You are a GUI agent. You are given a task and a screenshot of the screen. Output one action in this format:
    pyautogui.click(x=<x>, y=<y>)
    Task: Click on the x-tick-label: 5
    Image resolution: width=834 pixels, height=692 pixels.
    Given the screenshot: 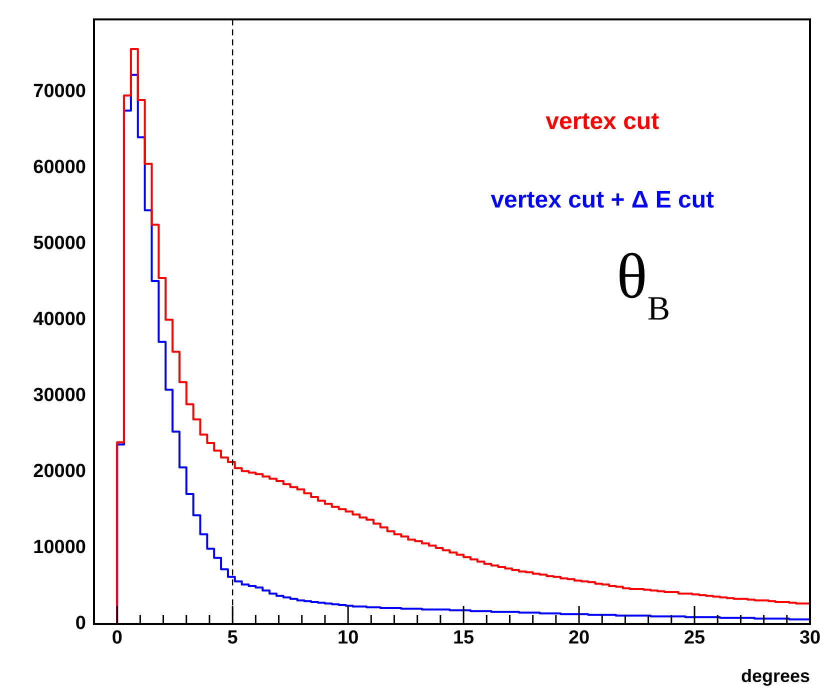 What is the action you would take?
    pyautogui.click(x=232, y=638)
    